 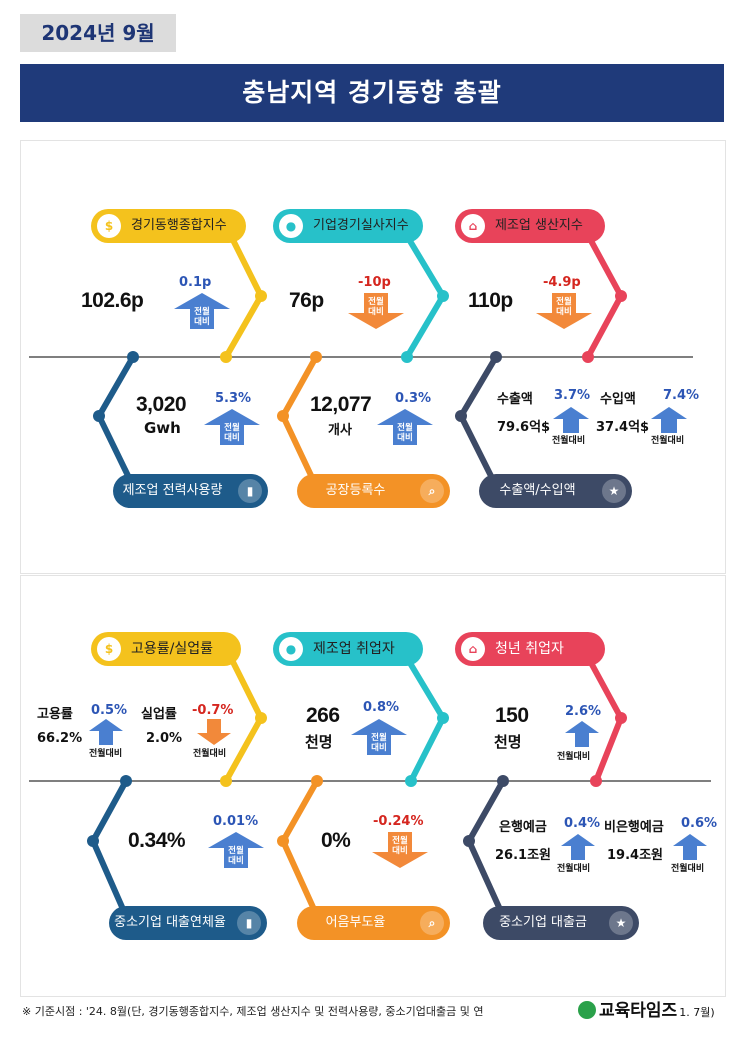 What do you see at coordinates (306, 300) in the screenshot?
I see `bsi-value: 76p` at bounding box center [306, 300].